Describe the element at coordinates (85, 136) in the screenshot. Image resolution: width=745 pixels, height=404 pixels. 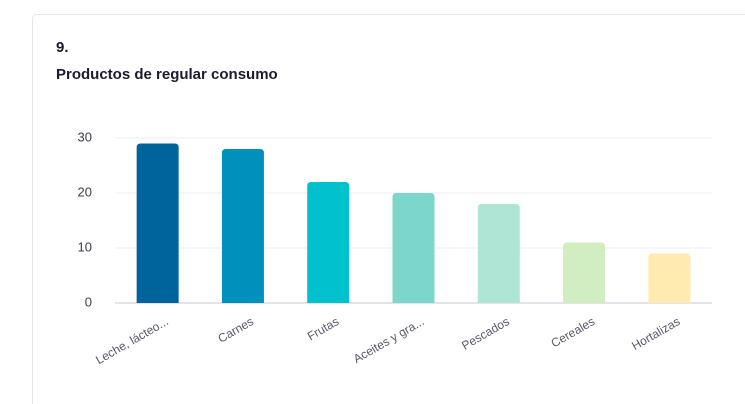
I see `y-tick-label: 30` at that location.